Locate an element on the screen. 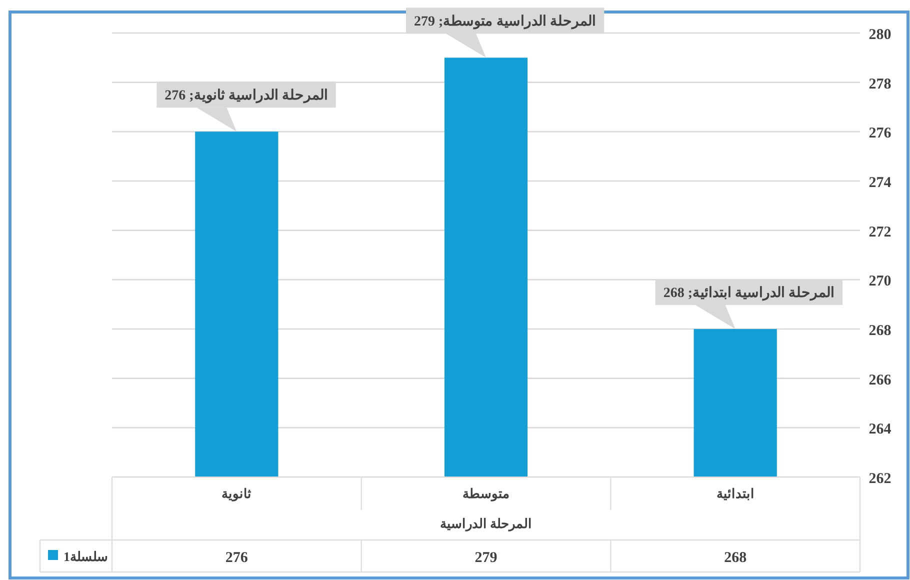 The width and height of the screenshot is (910, 580). legend-label: سلسلة1 is located at coordinates (86, 556).